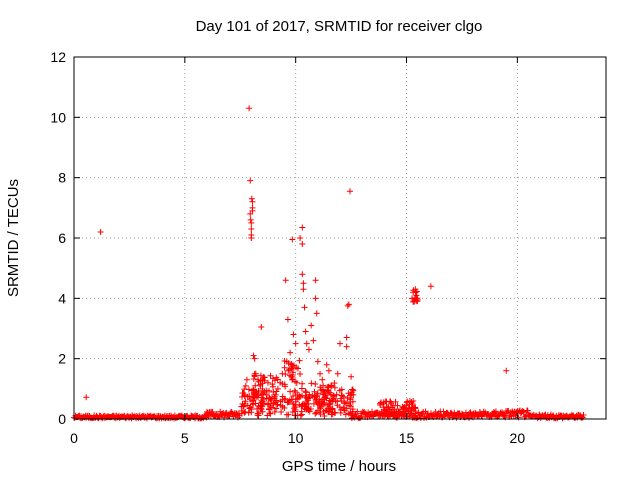  What do you see at coordinates (74, 438) in the screenshot?
I see `x-tick-label: 0` at bounding box center [74, 438].